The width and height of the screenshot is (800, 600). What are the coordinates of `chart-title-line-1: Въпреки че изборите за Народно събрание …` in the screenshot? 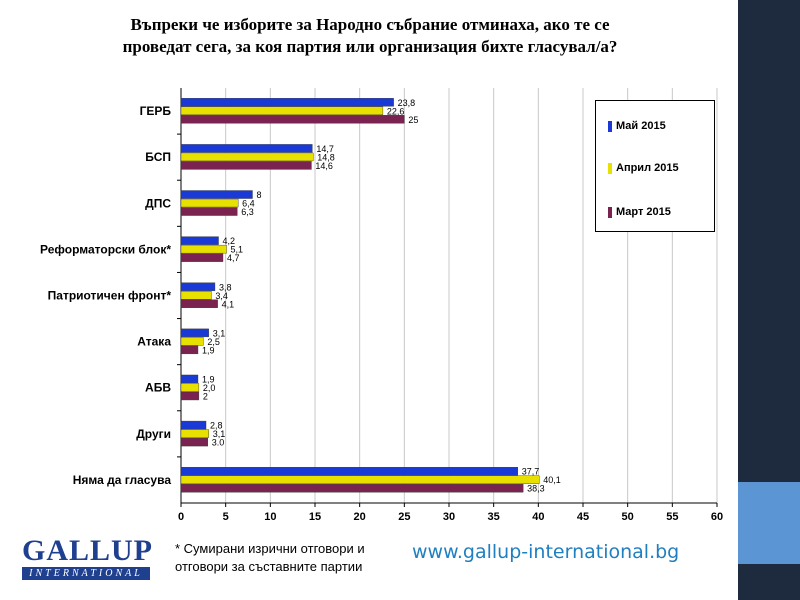 It's located at (370, 24).